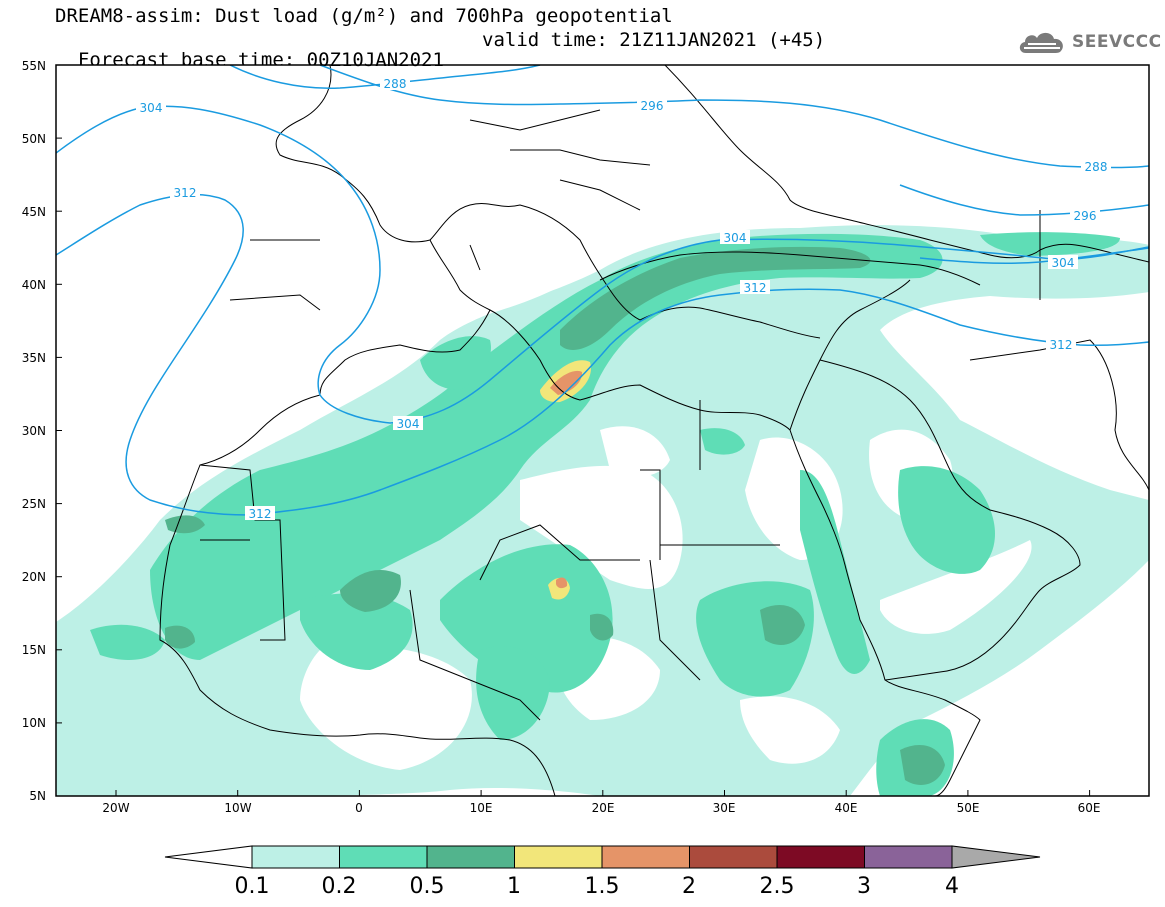  I want to click on lat-label: 35N, so click(34, 358).